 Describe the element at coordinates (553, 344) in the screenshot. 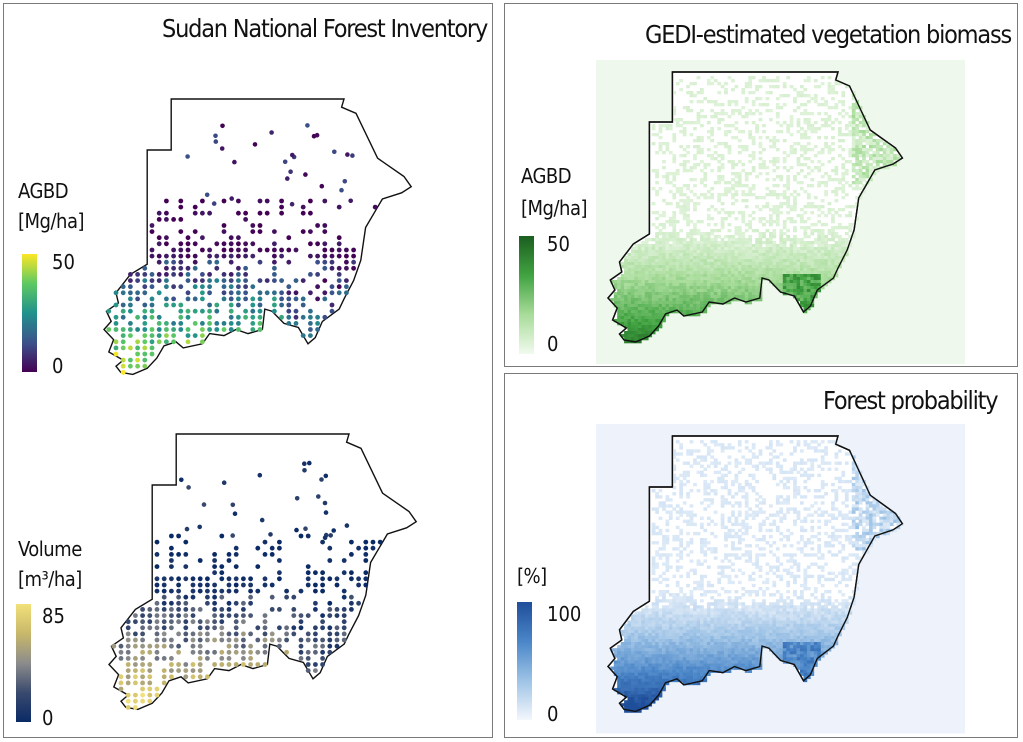

I see `gedi-colorbar-min: 0` at that location.